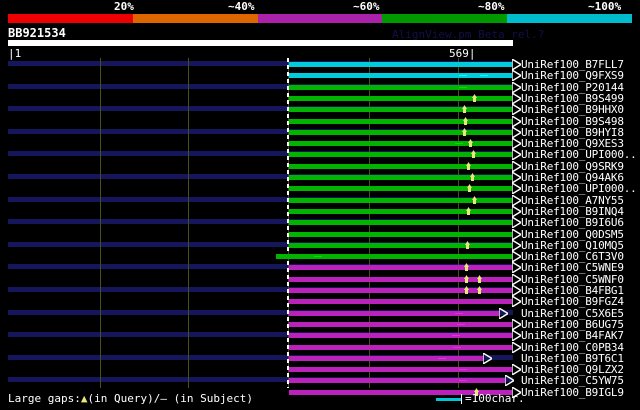  Describe the element at coordinates (572, 381) in the screenshot. I see `hit-label: UniRef100_C5YW75` at that location.